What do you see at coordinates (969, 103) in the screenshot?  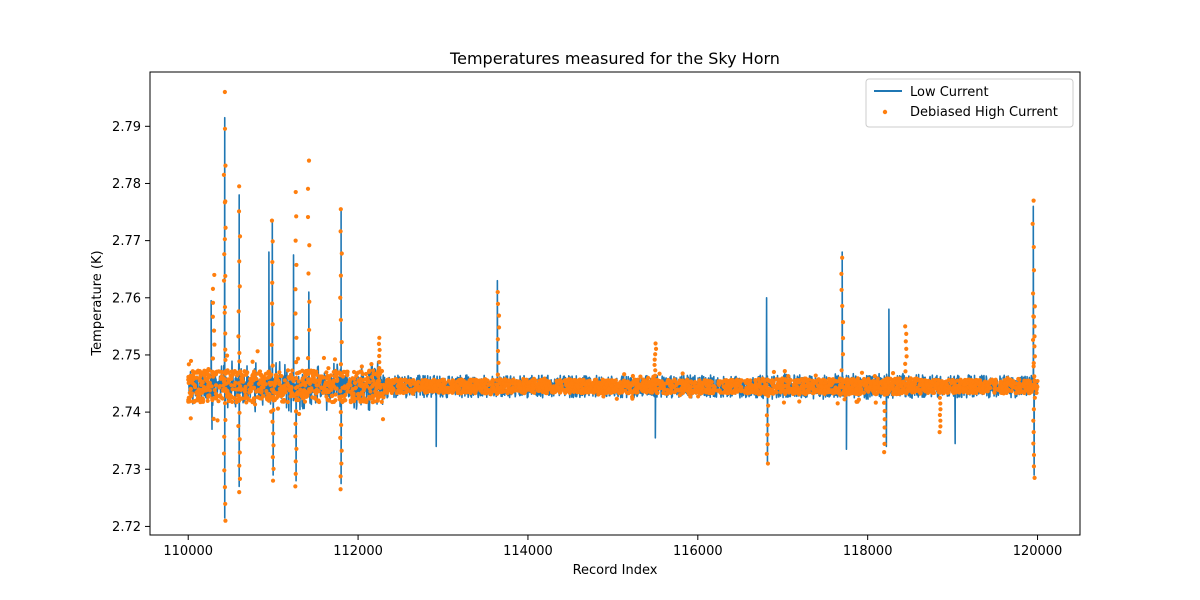 I see `legend: Low Current Debiased High Current` at bounding box center [969, 103].